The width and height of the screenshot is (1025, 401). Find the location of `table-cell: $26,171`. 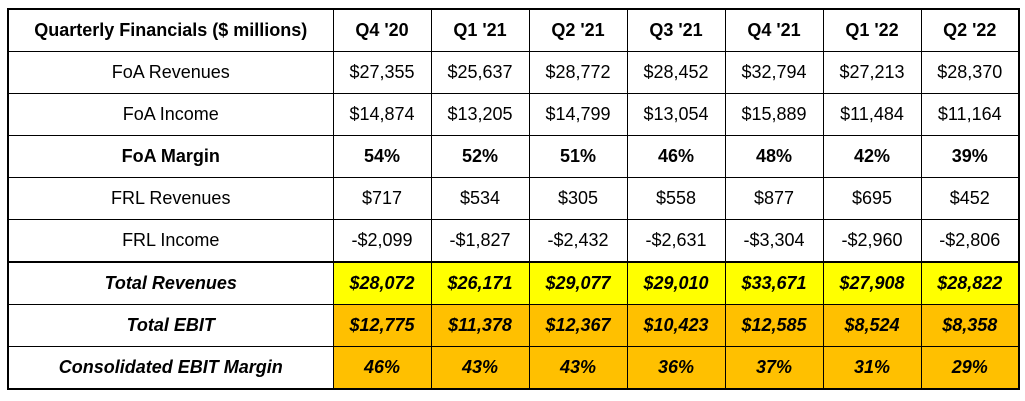

table-cell: $26,171 is located at coordinates (480, 283).